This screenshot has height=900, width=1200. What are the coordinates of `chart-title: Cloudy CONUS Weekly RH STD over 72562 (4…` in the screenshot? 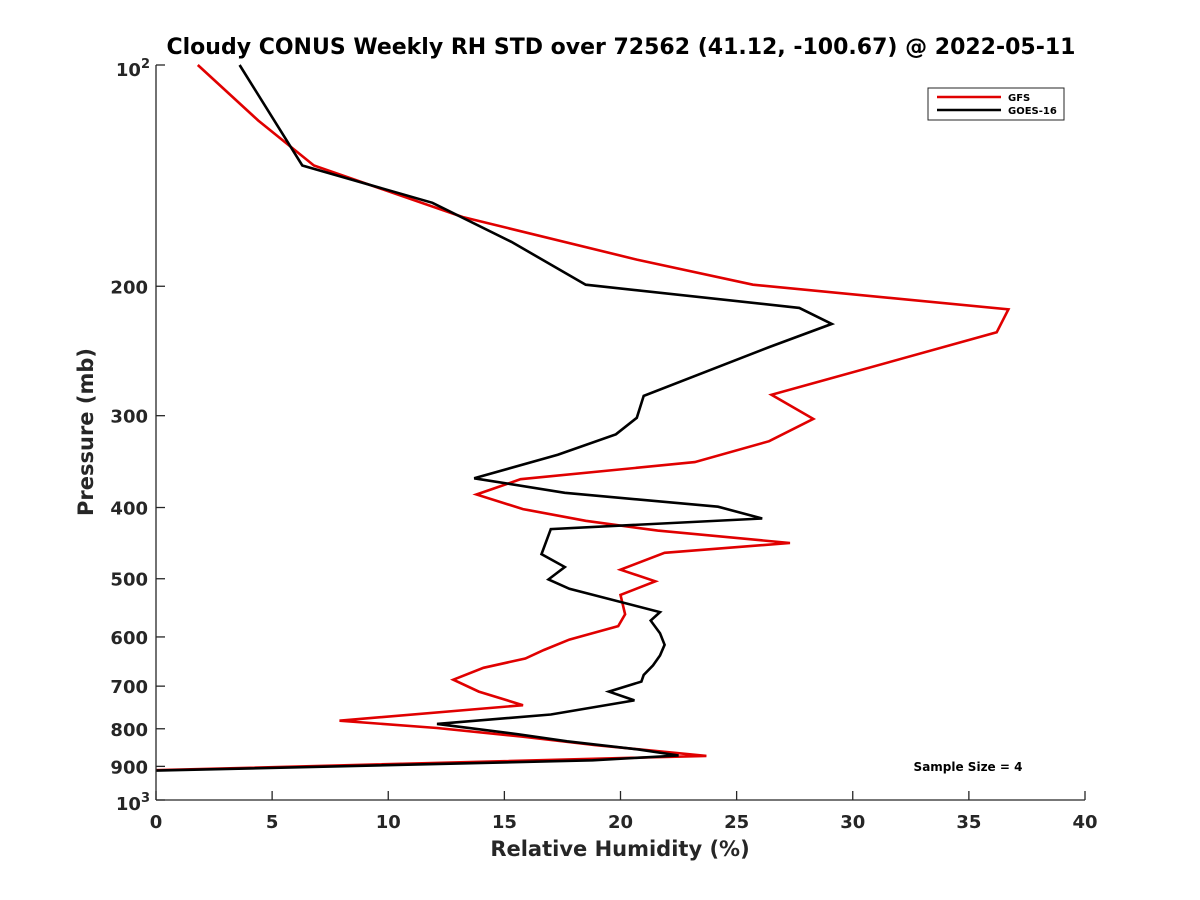 It's located at (621, 47).